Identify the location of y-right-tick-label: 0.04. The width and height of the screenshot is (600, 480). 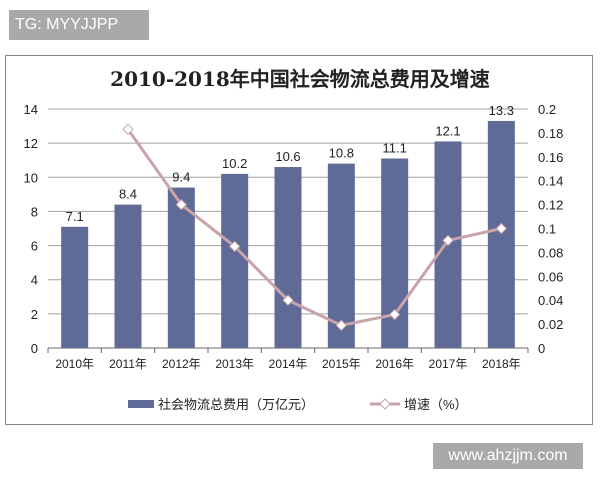
(550, 300).